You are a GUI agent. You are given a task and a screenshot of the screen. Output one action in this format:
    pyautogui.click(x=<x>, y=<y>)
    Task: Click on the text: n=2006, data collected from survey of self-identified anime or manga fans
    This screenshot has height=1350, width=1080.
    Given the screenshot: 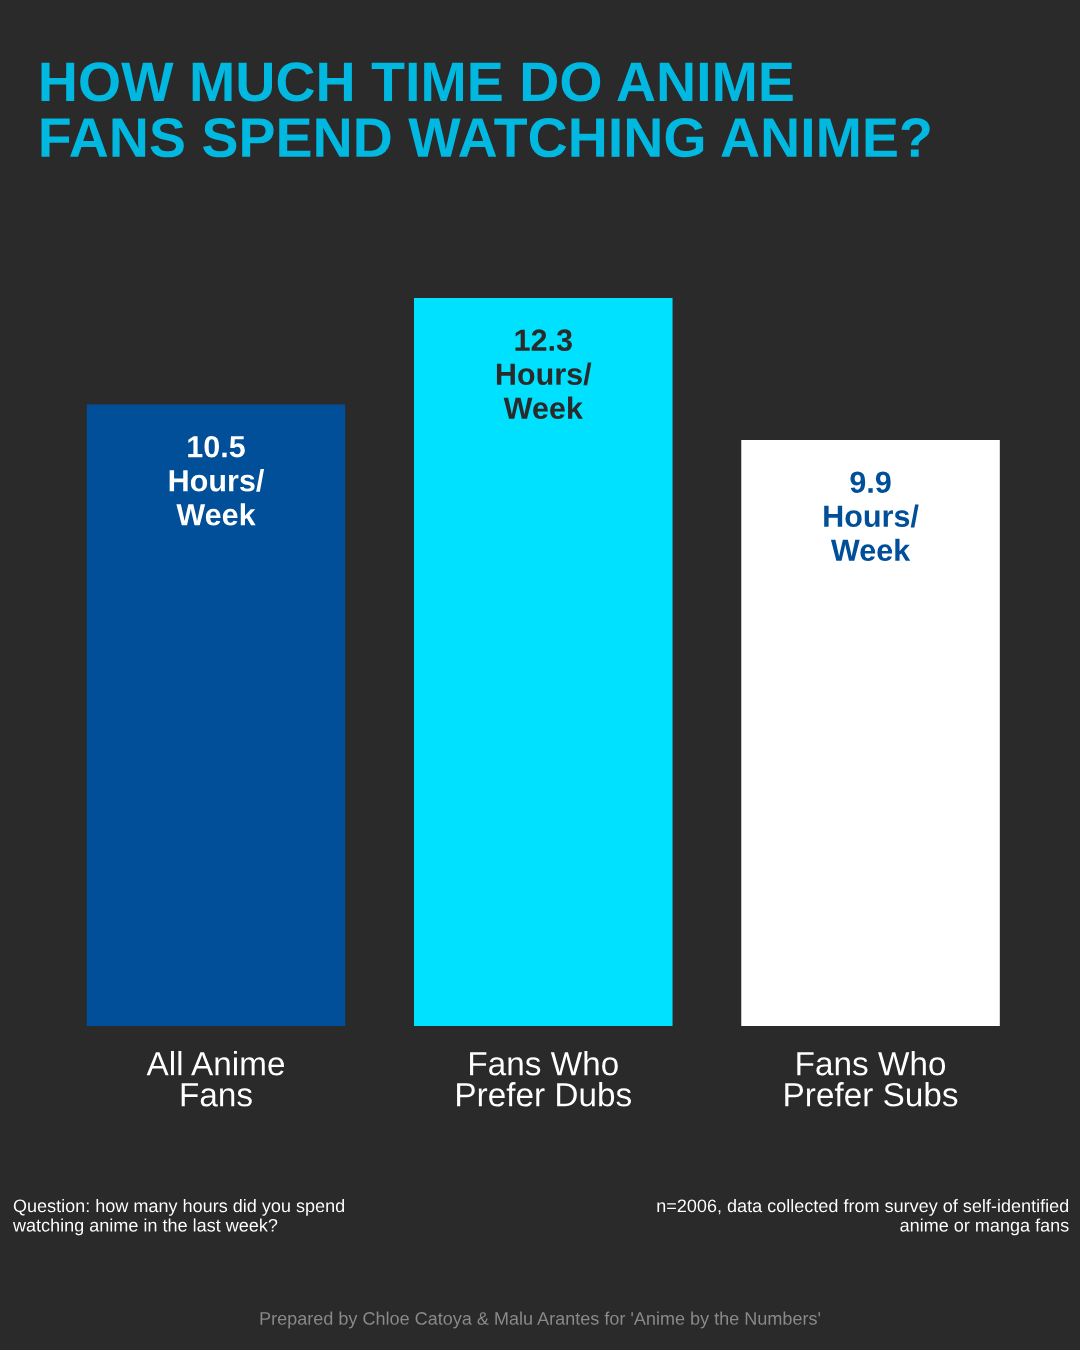 What is the action you would take?
    pyautogui.click(x=863, y=1217)
    